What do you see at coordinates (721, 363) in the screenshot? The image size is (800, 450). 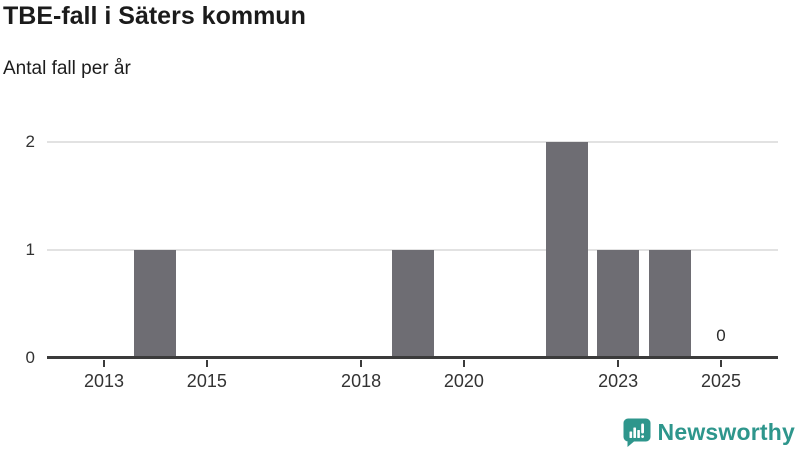 I see `x-axis-tick-2025` at bounding box center [721, 363].